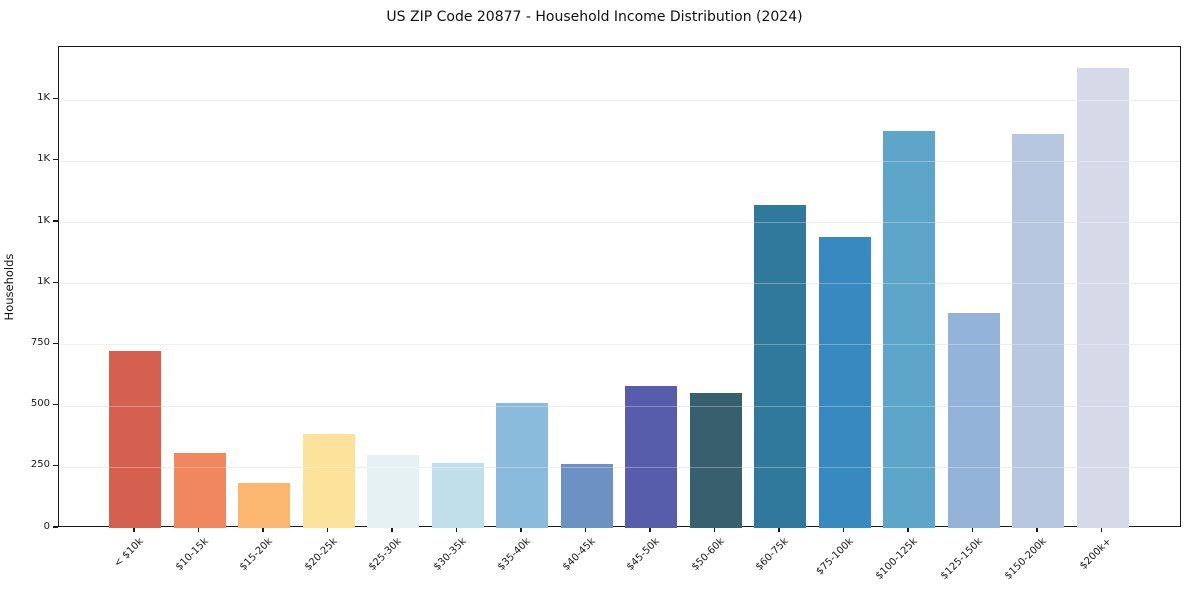 The height and width of the screenshot is (590, 1189). I want to click on bar-10-15k, so click(199, 490).